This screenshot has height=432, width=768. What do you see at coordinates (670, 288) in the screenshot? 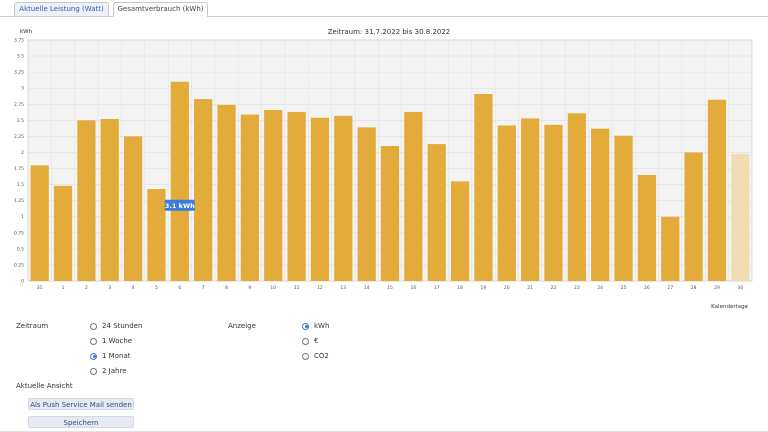
I see `x-tick-label: 27` at bounding box center [670, 288].